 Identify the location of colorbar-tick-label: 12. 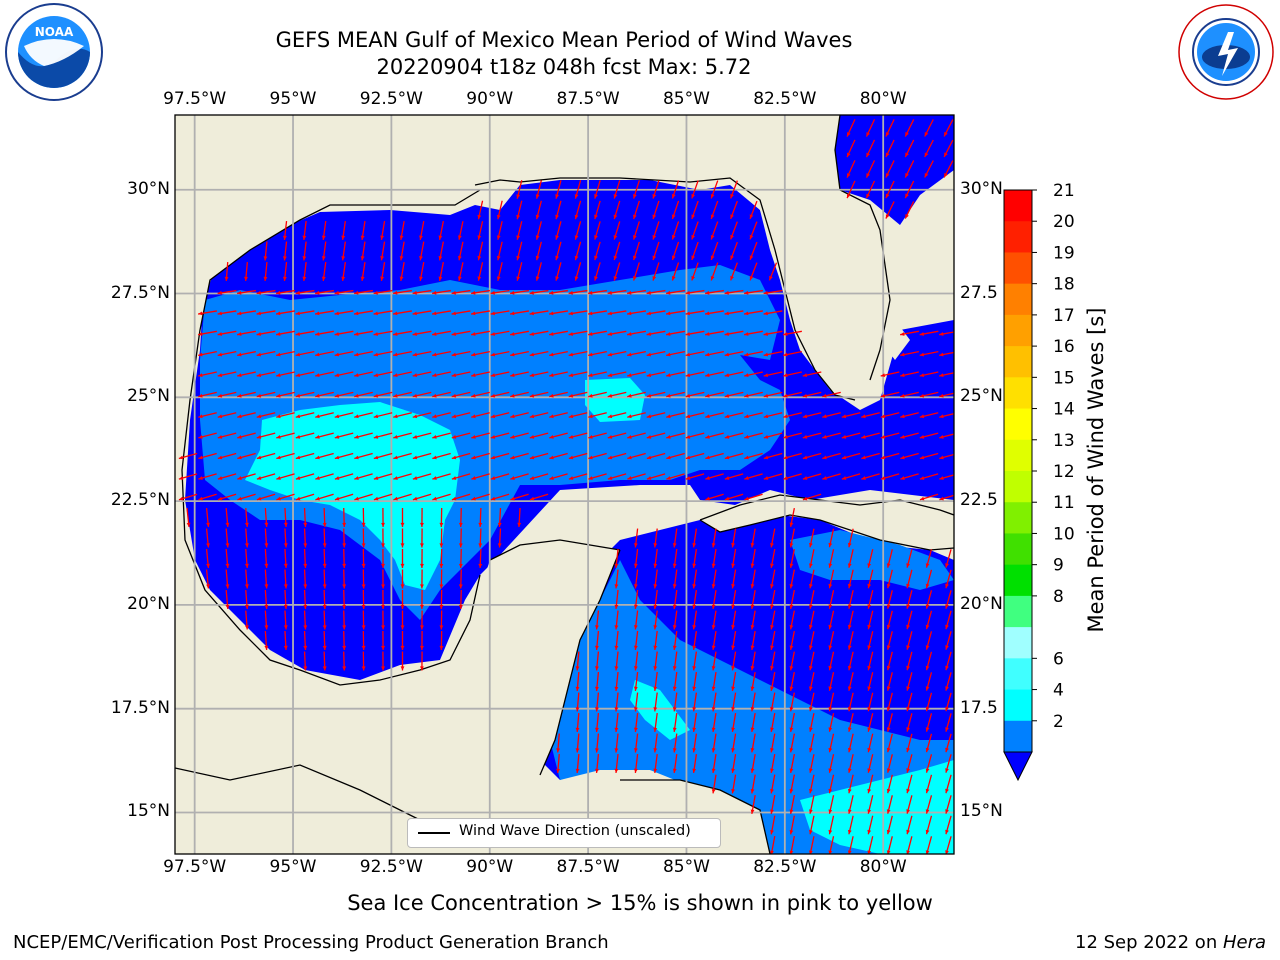
(1064, 472).